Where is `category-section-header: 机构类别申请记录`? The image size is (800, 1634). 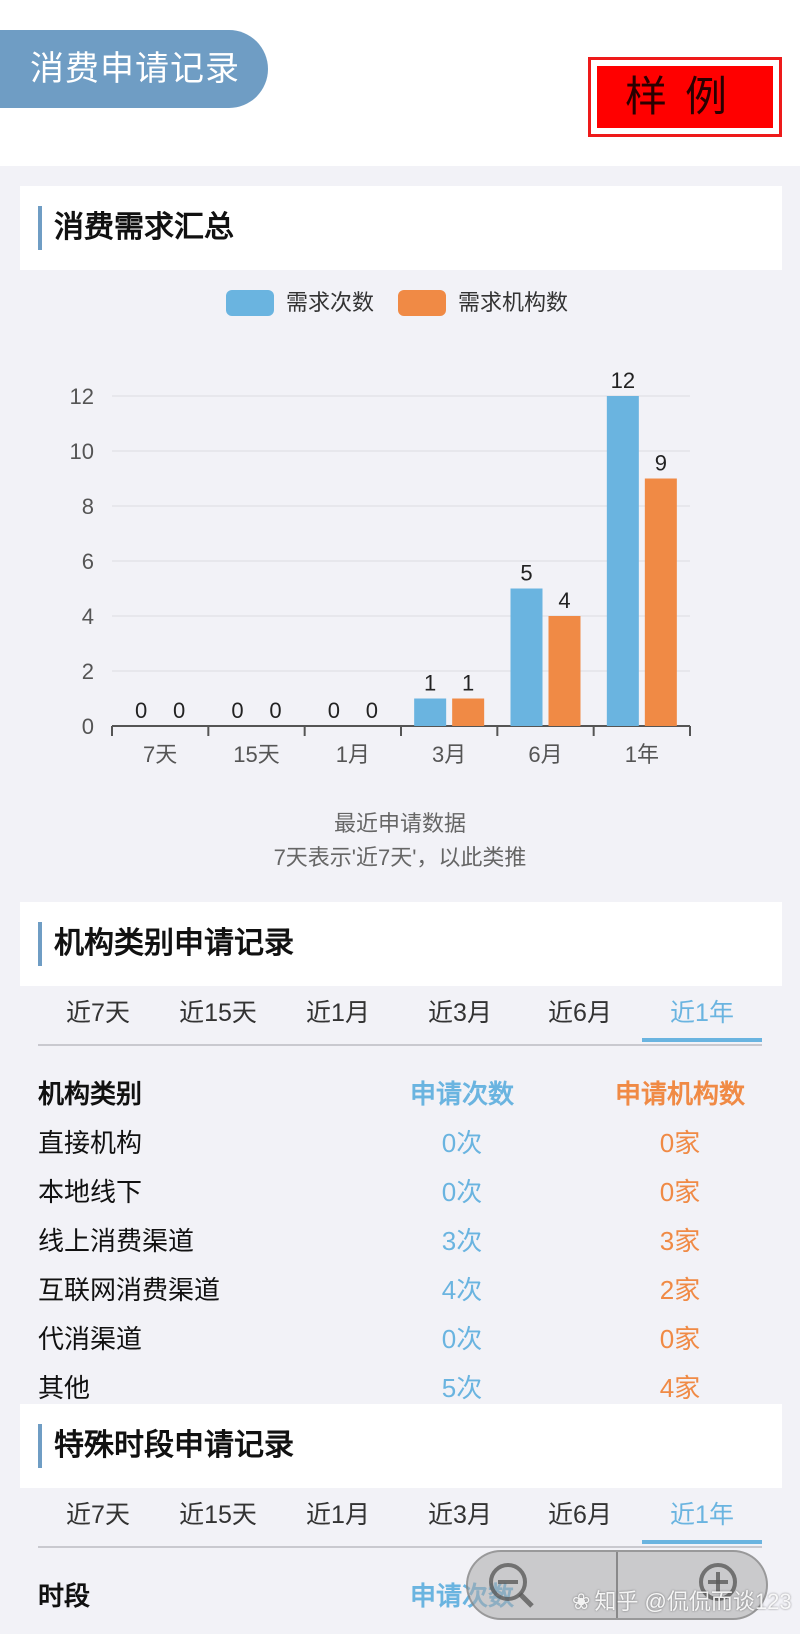 category-section-header: 机构类别申请记录 is located at coordinates (401, 944).